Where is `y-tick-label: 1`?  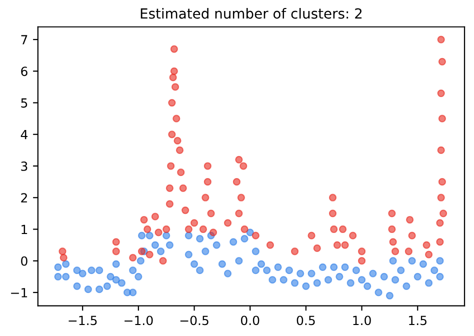 y-tick-label: 1 is located at coordinates (25, 229).